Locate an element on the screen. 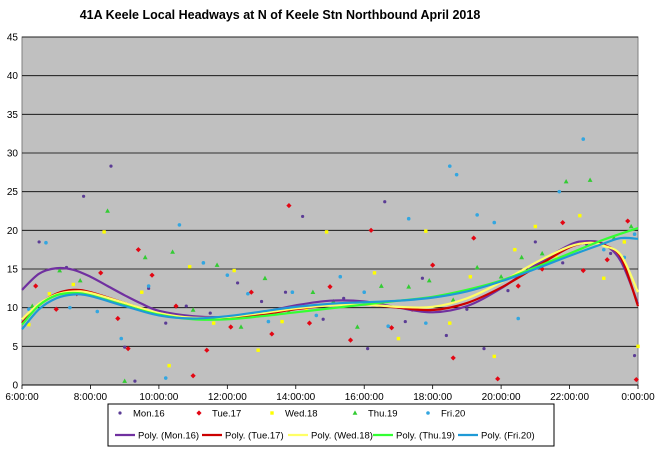 The image size is (660, 452). x-tick-label: 10:00:00 is located at coordinates (158, 397).